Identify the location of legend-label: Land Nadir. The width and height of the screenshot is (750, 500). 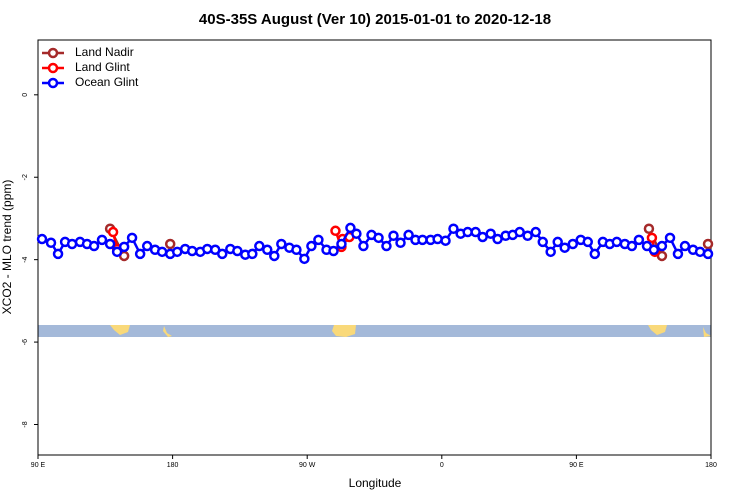
(104, 52).